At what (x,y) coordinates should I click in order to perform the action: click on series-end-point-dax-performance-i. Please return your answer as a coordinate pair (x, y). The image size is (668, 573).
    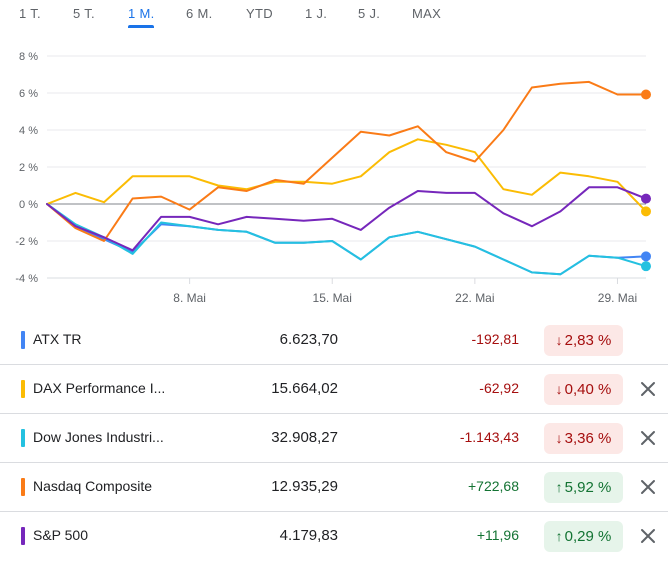
    Looking at the image, I should click on (646, 211).